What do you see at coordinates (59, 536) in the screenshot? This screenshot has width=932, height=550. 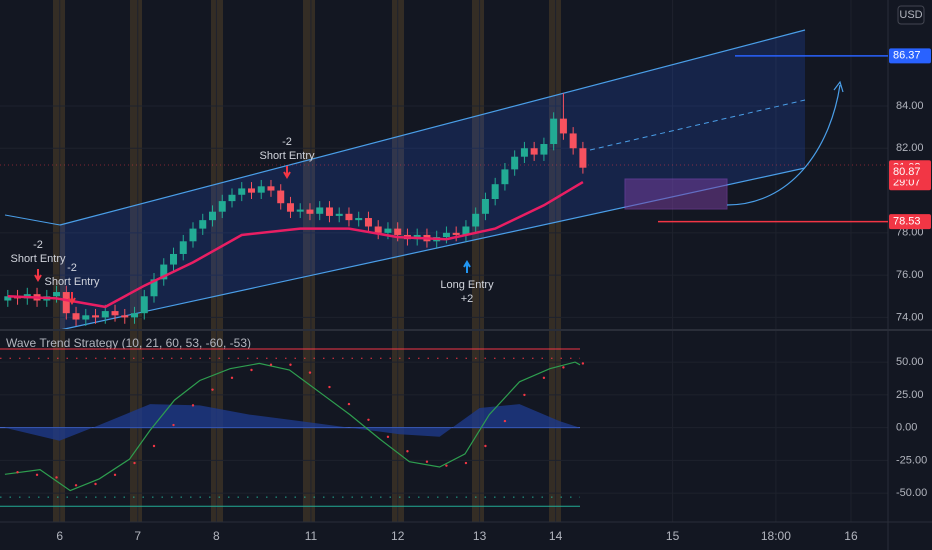 I see `x-tick-label: 6` at bounding box center [59, 536].